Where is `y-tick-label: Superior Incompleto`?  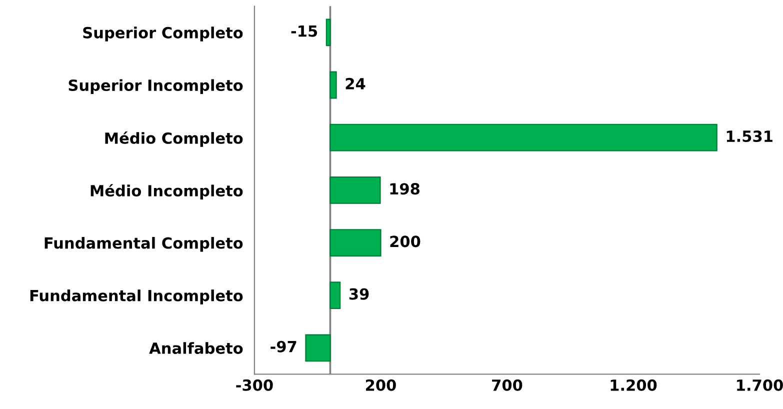
y-tick-label: Superior Incompleto is located at coordinates (155, 86).